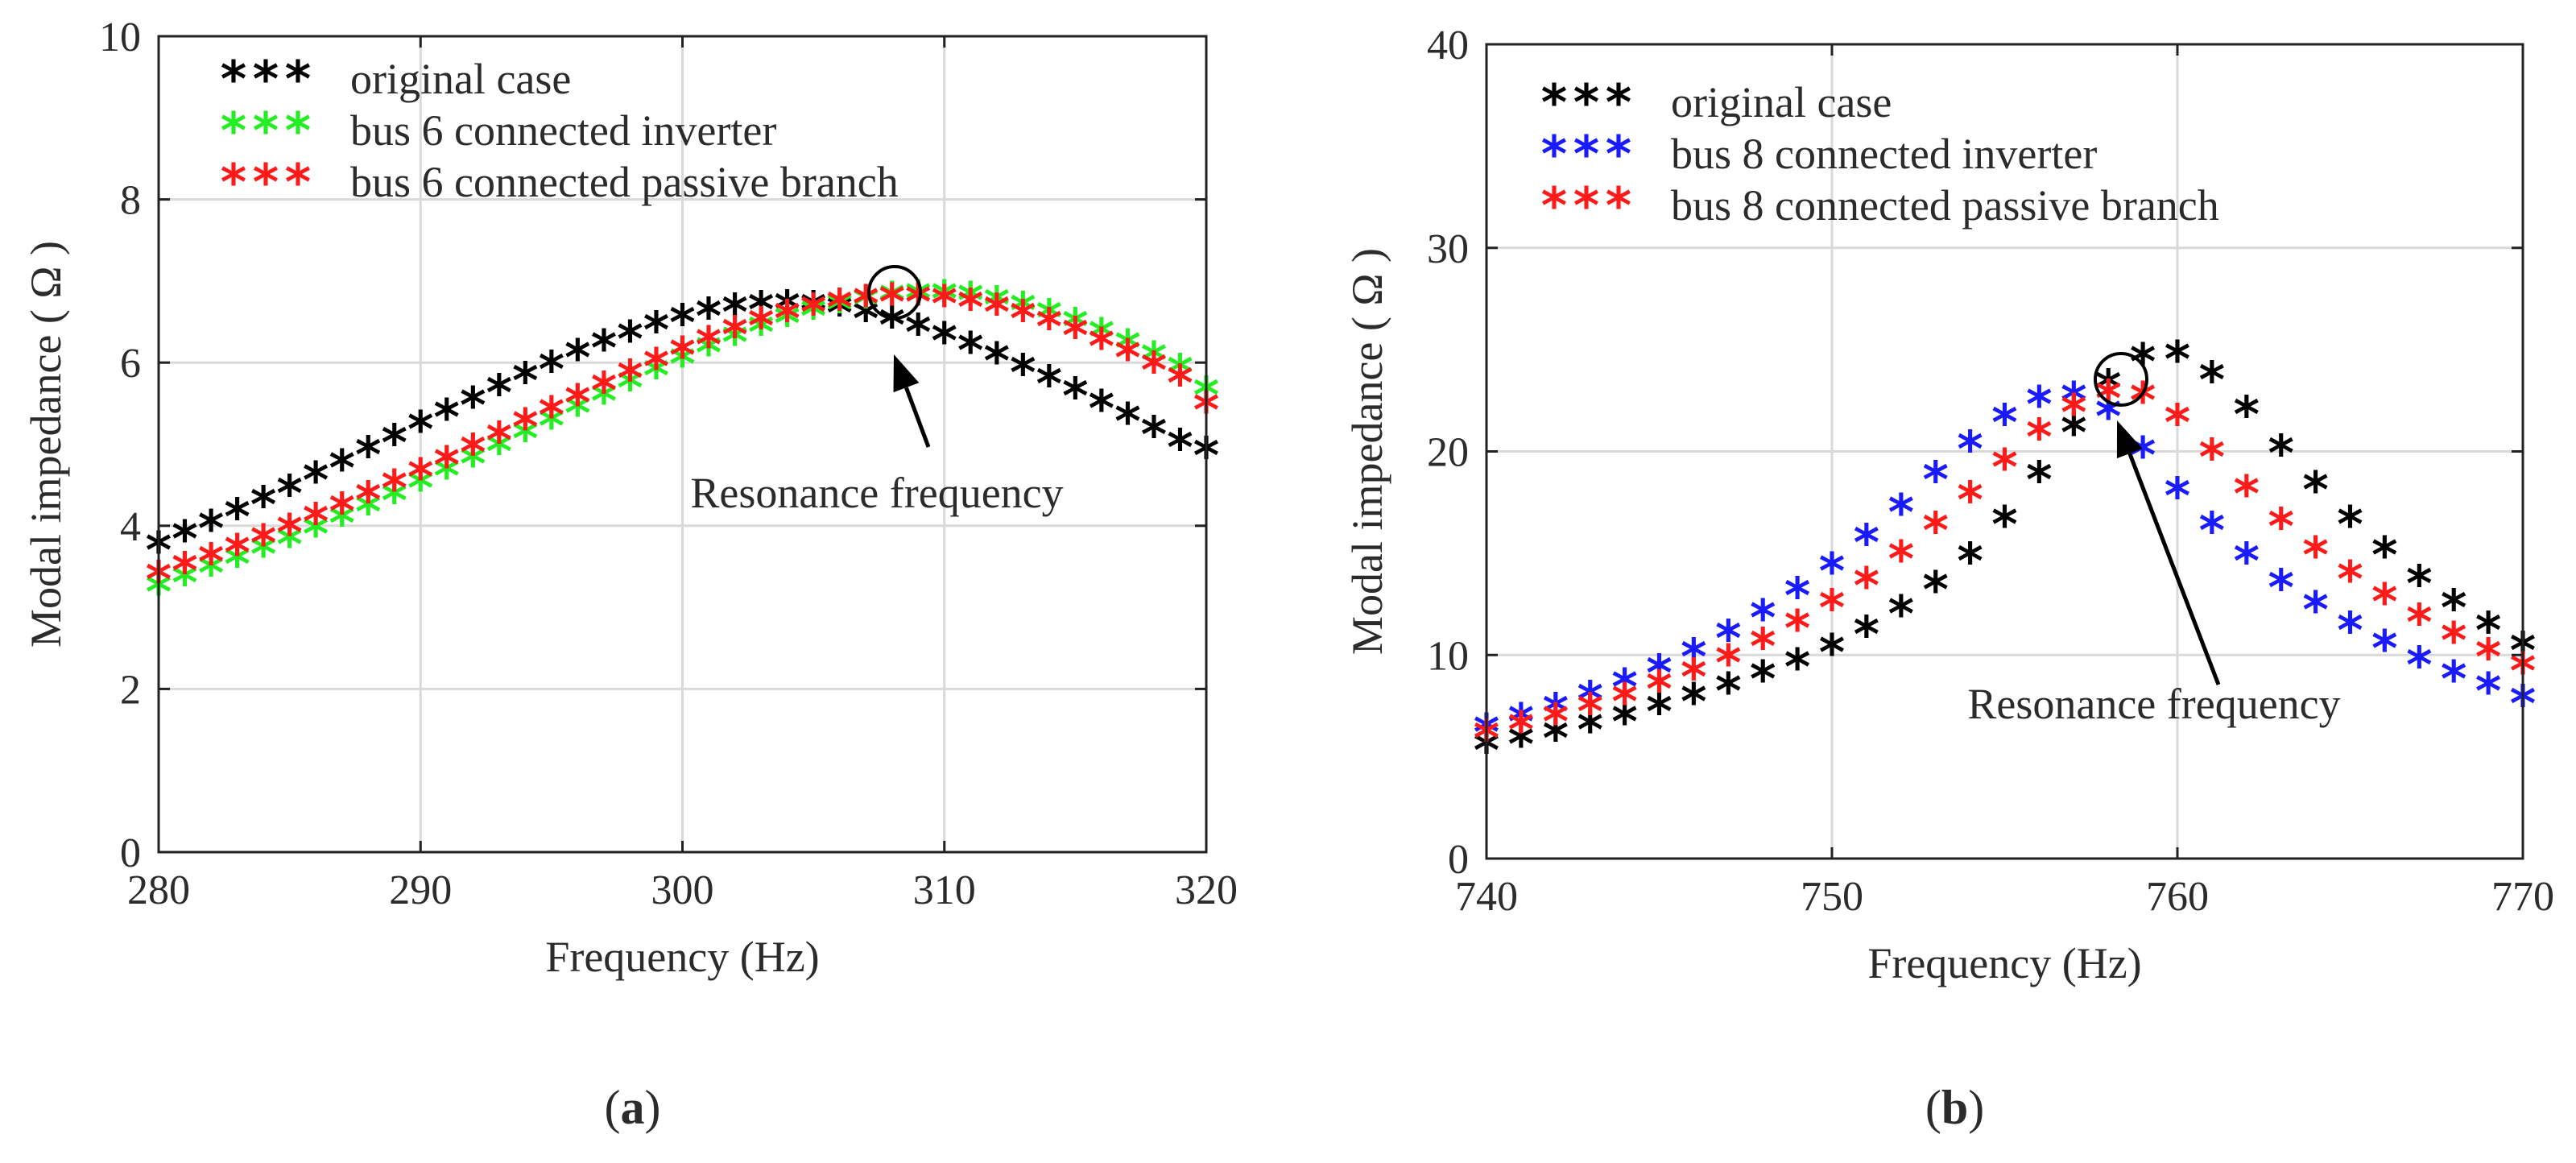  What do you see at coordinates (906, 373) in the screenshot?
I see `arrow-head` at bounding box center [906, 373].